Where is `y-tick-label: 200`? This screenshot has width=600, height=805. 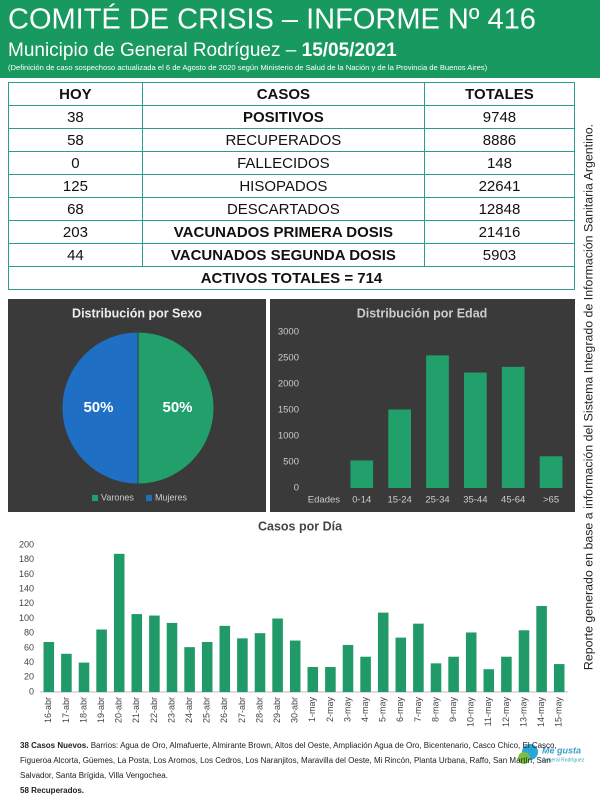 y-tick-label: 200 is located at coordinates (26, 544).